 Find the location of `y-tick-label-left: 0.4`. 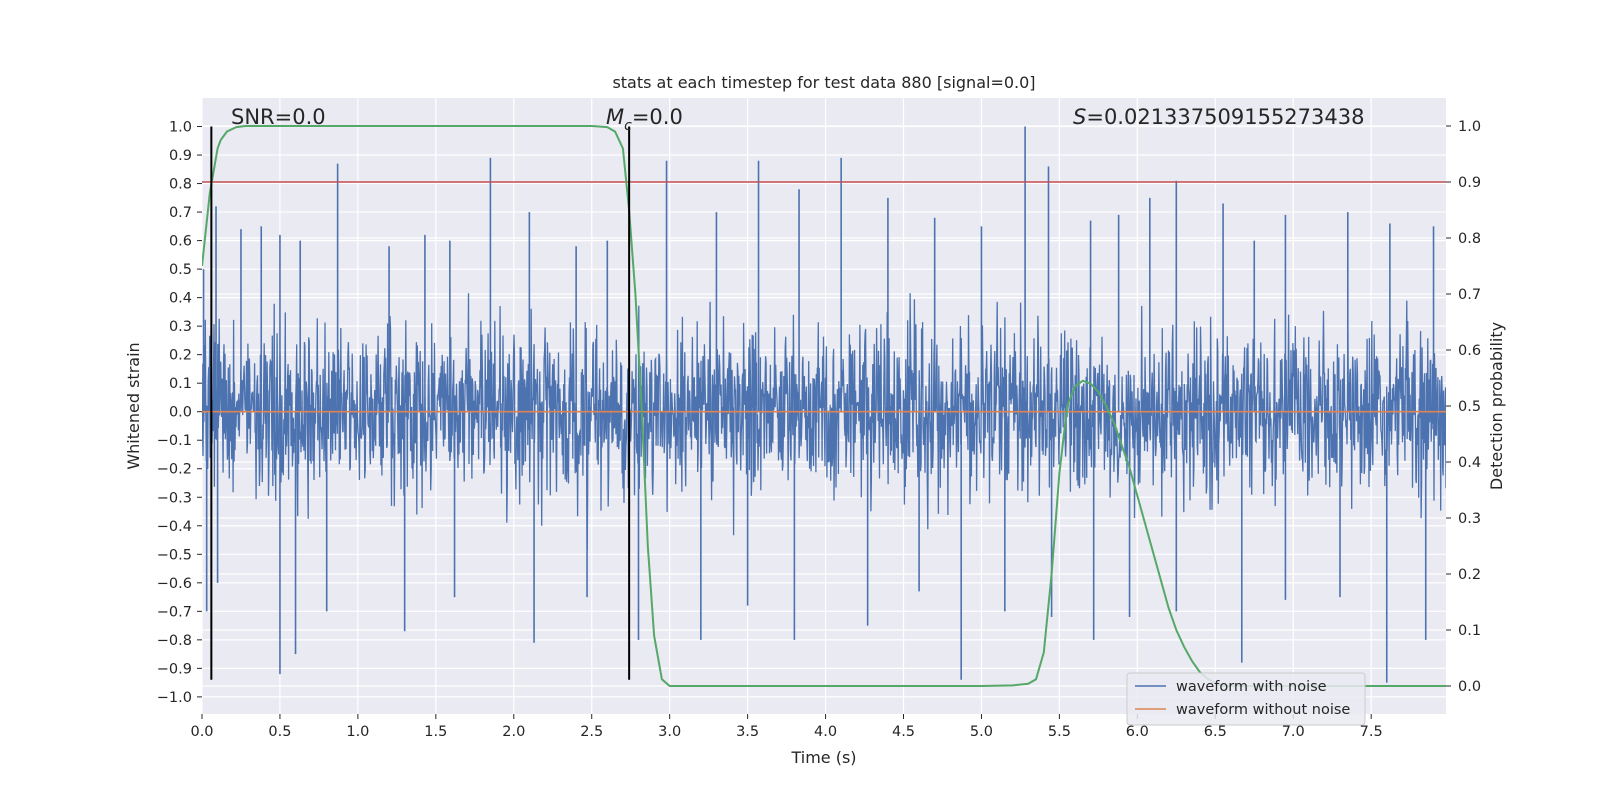

y-tick-label-left: 0.4 is located at coordinates (180, 299).